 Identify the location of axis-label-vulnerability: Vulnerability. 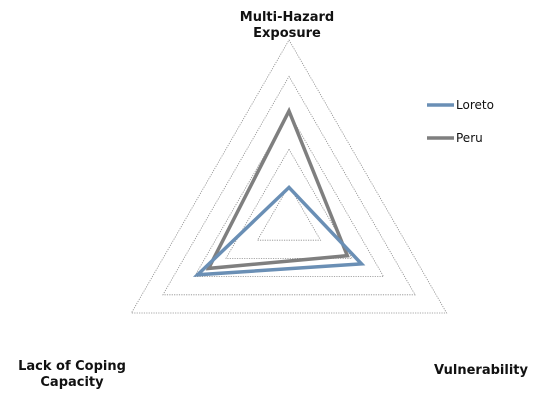
(481, 370).